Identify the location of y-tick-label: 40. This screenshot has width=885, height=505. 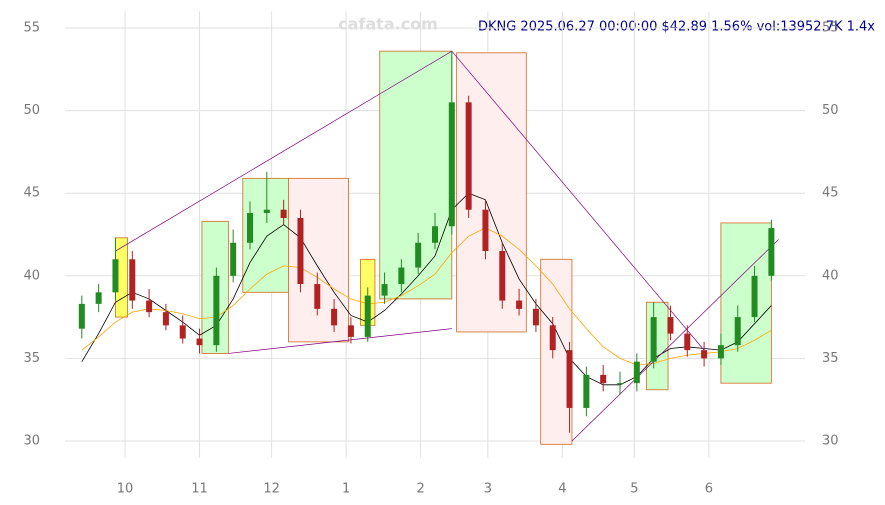
(31, 275).